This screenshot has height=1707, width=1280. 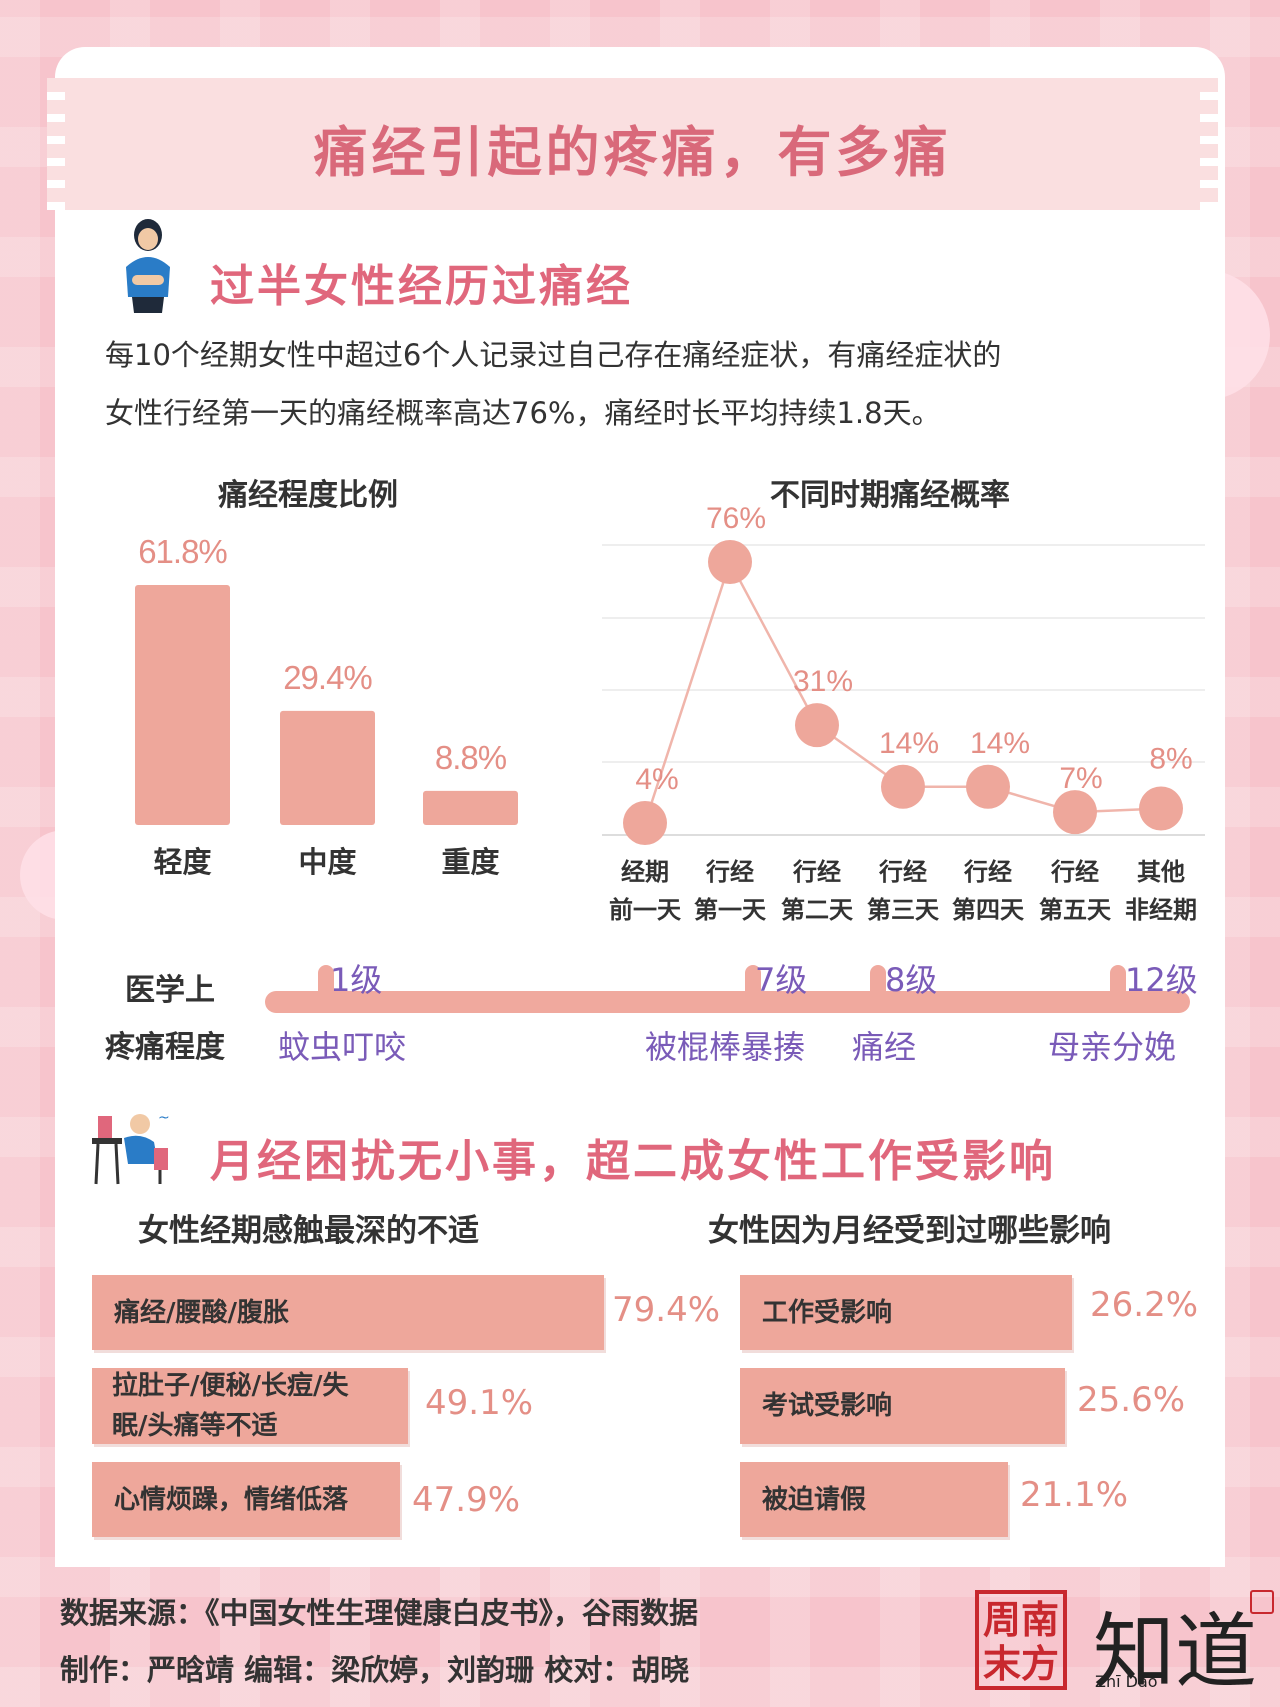 I want to click on logo-stamp-icon, so click(x=1262, y=1602).